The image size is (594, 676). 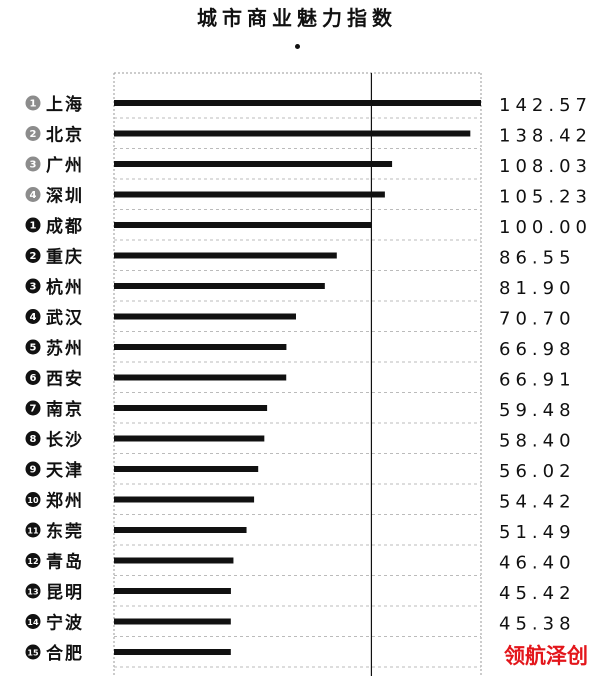 I want to click on city-label: 宁波, so click(x=65, y=623).